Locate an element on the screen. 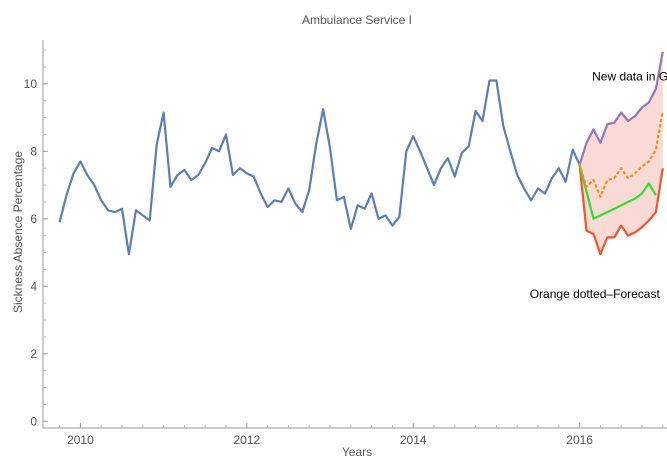 The height and width of the screenshot is (457, 667). y-tick-label: 10 is located at coordinates (31, 84).